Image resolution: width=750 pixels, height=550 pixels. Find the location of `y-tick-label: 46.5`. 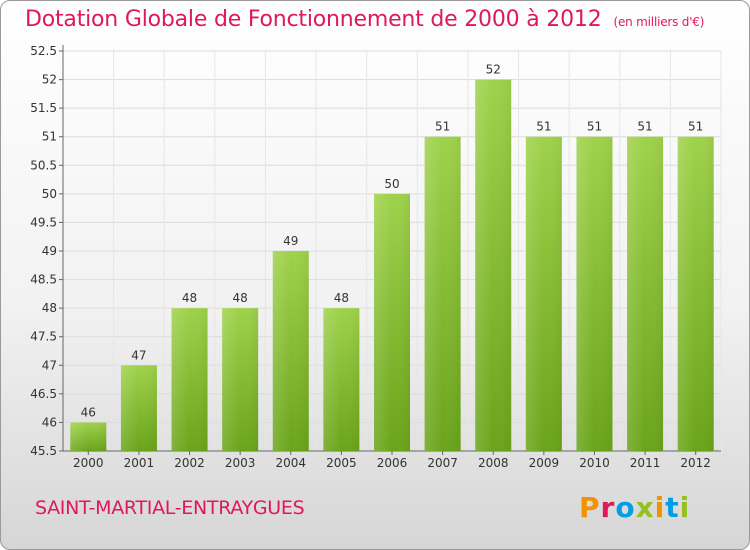

y-tick-label: 46.5 is located at coordinates (43, 394).